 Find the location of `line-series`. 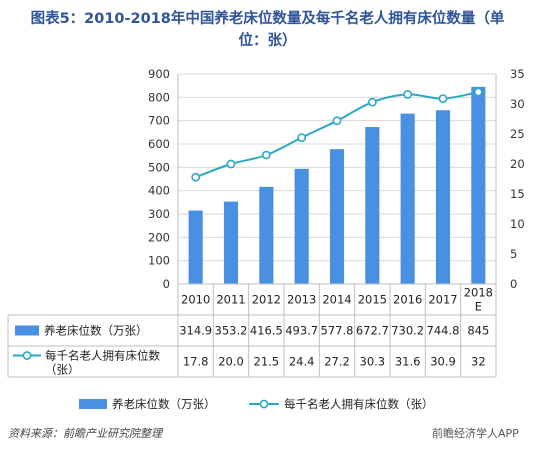

line-series is located at coordinates (337, 134).